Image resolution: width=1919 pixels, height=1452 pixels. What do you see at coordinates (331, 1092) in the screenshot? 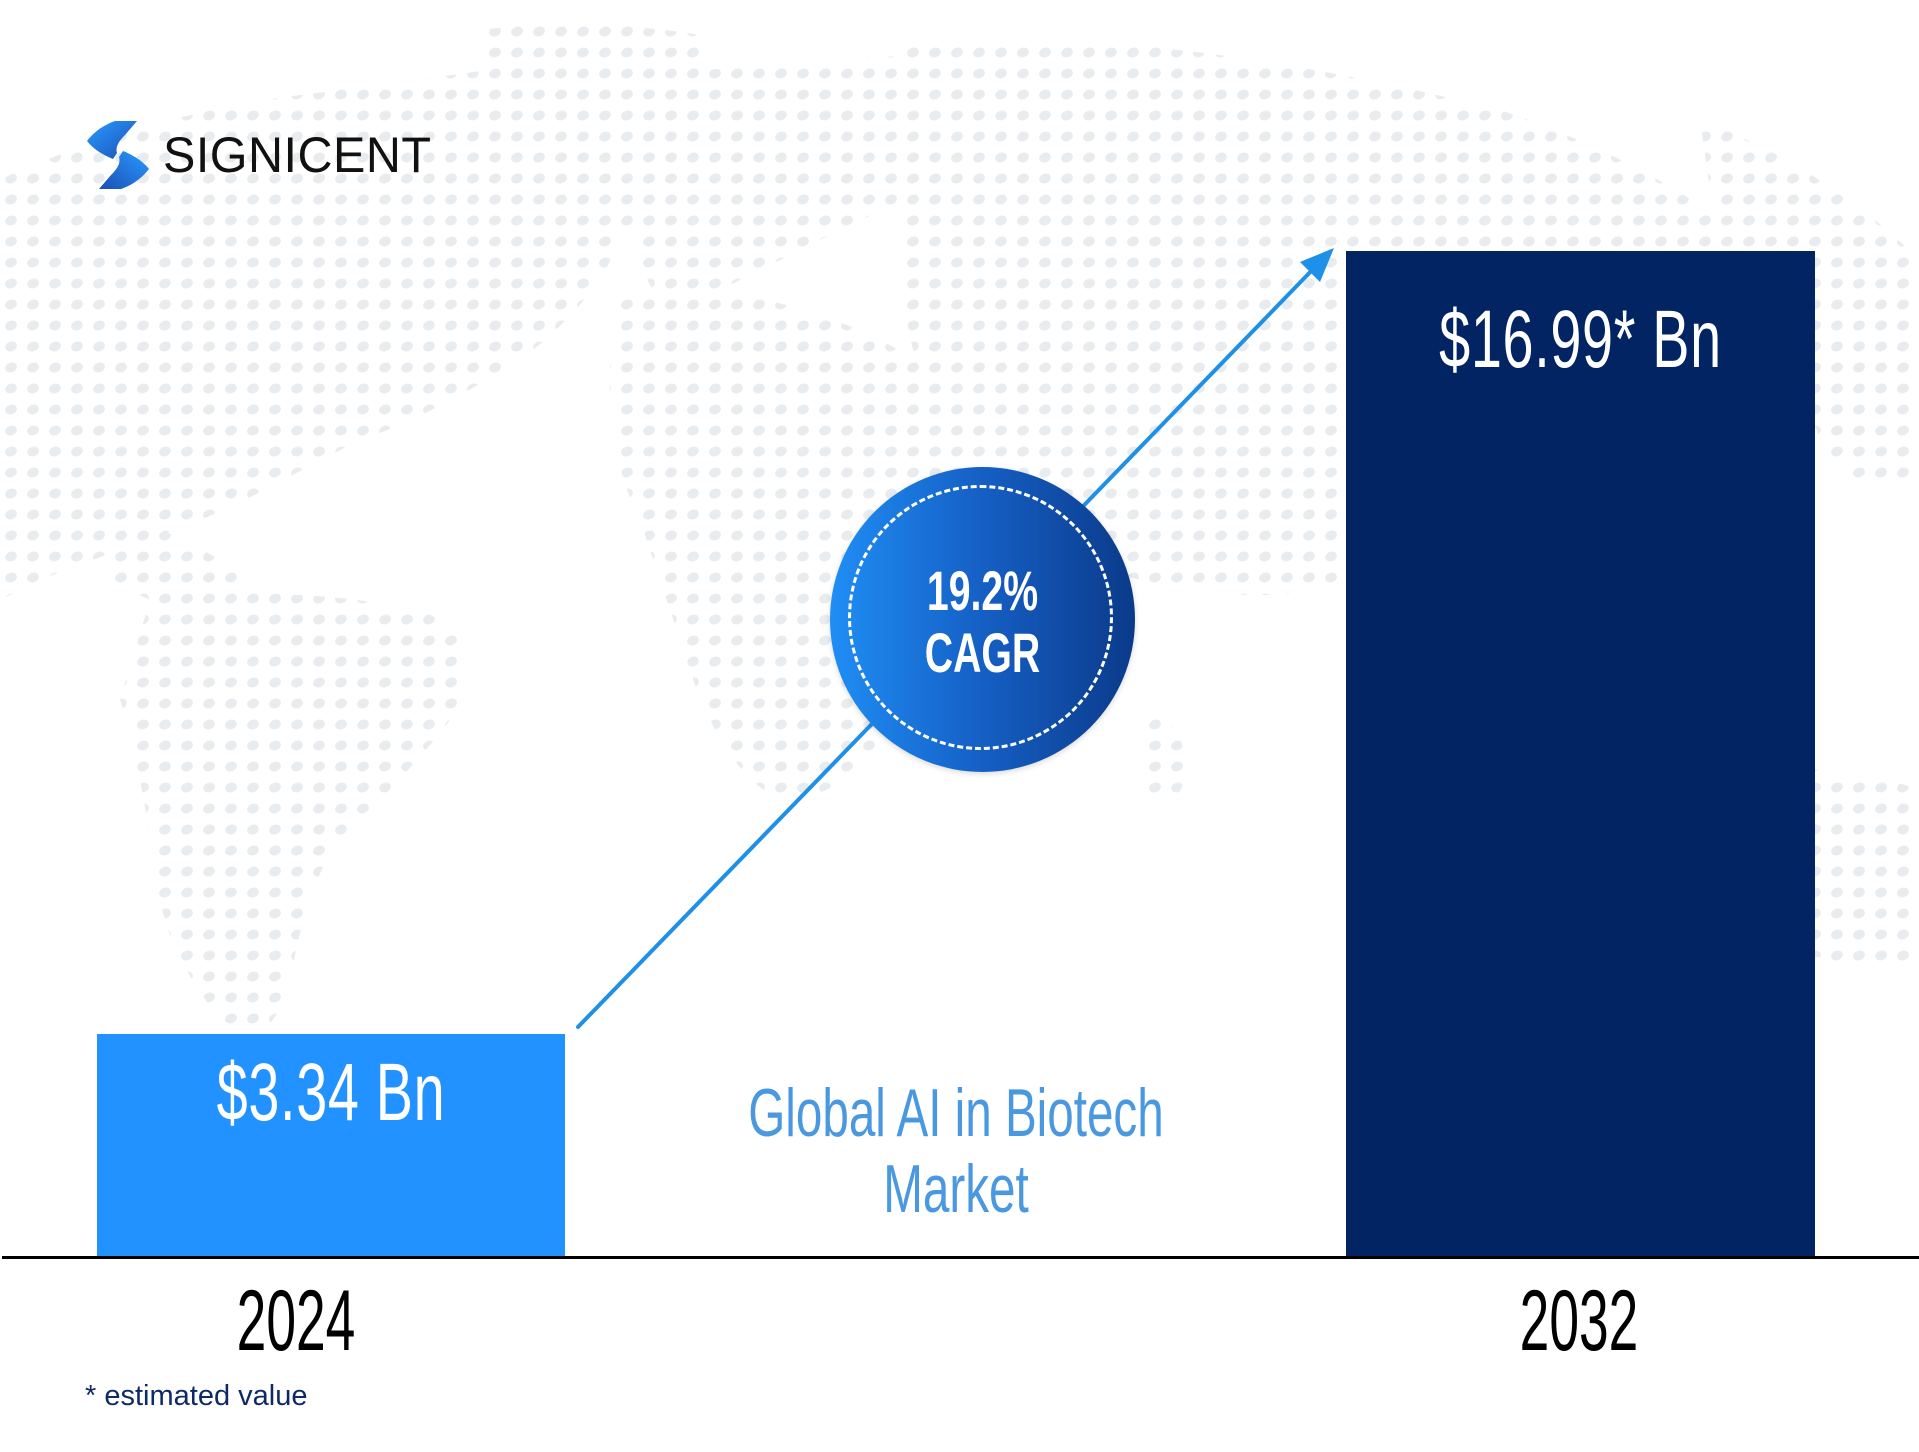
I see `bar-value-2024: $3.34 Bn` at bounding box center [331, 1092].